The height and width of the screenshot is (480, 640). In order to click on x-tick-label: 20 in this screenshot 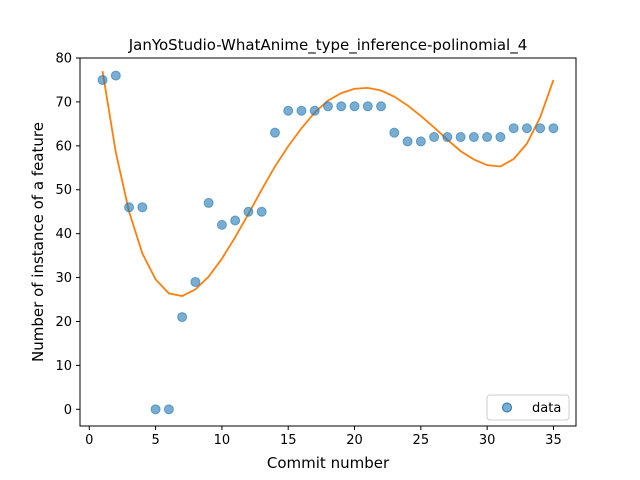, I will do `click(354, 440)`.